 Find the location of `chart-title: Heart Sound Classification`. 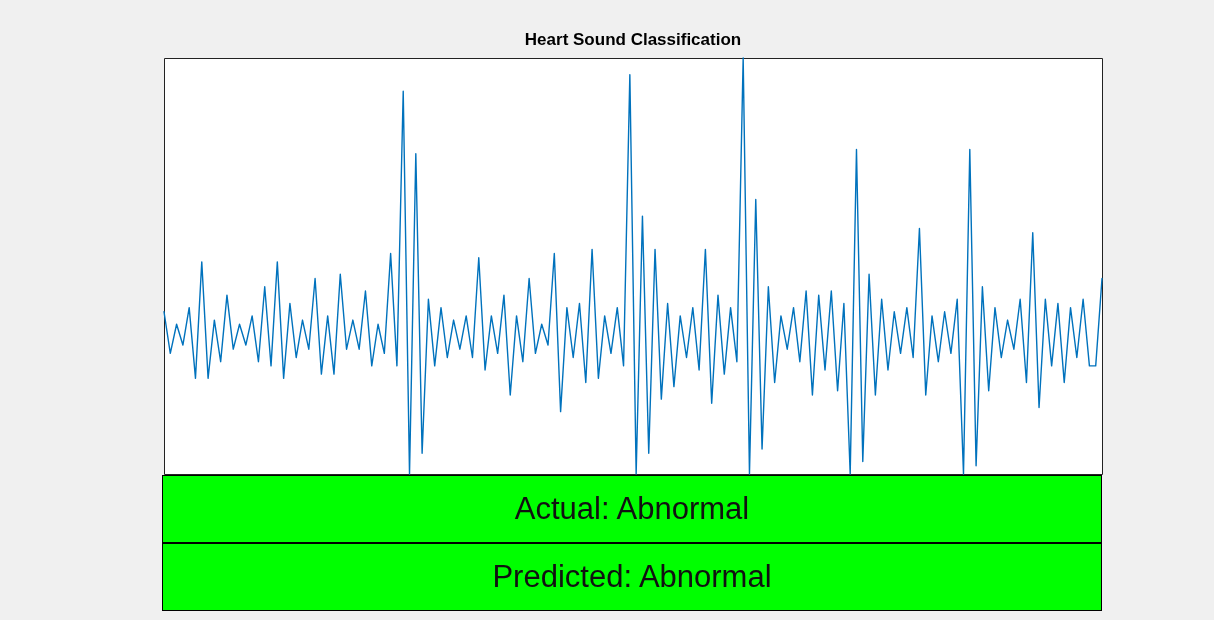

chart-title: Heart Sound Classification is located at coordinates (633, 40).